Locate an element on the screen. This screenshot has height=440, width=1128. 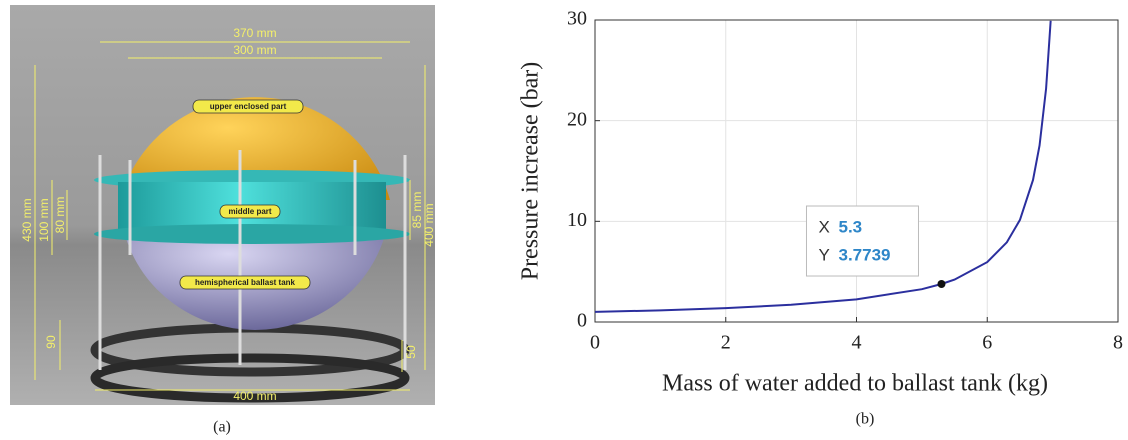
part-label: upper enclosed part is located at coordinates (248, 106).